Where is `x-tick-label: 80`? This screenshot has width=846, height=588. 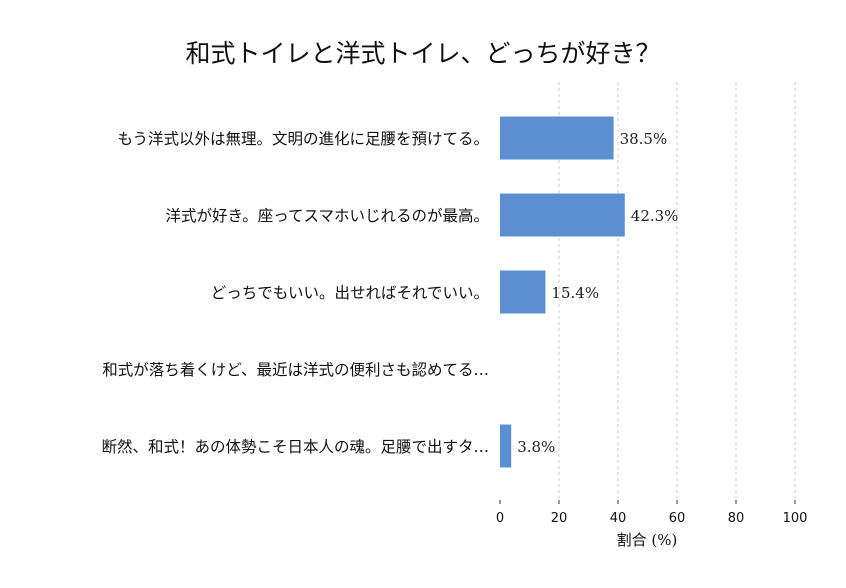 x-tick-label: 80 is located at coordinates (736, 518).